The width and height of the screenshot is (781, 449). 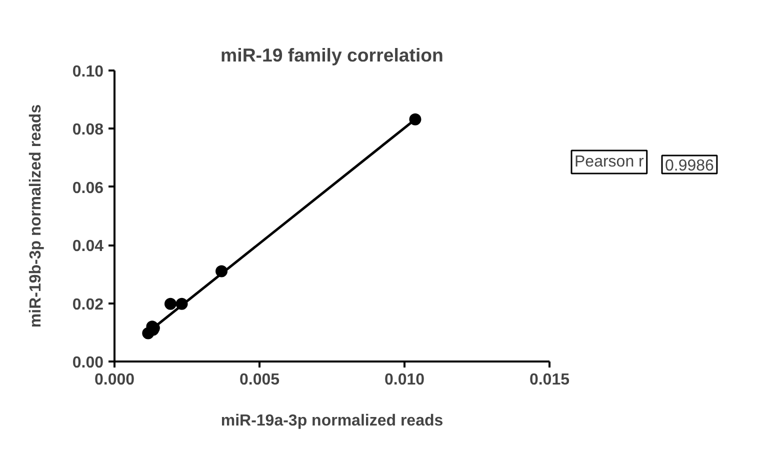 What do you see at coordinates (332, 55) in the screenshot?
I see `chart-title: miR-19 family correlation` at bounding box center [332, 55].